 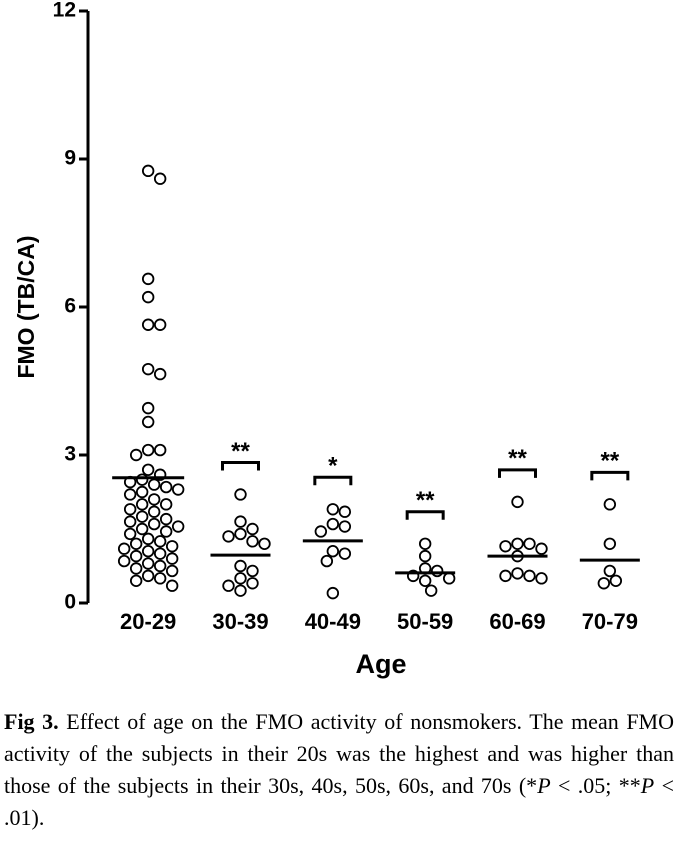 I want to click on y-tick-label: 6, so click(x=70, y=306).